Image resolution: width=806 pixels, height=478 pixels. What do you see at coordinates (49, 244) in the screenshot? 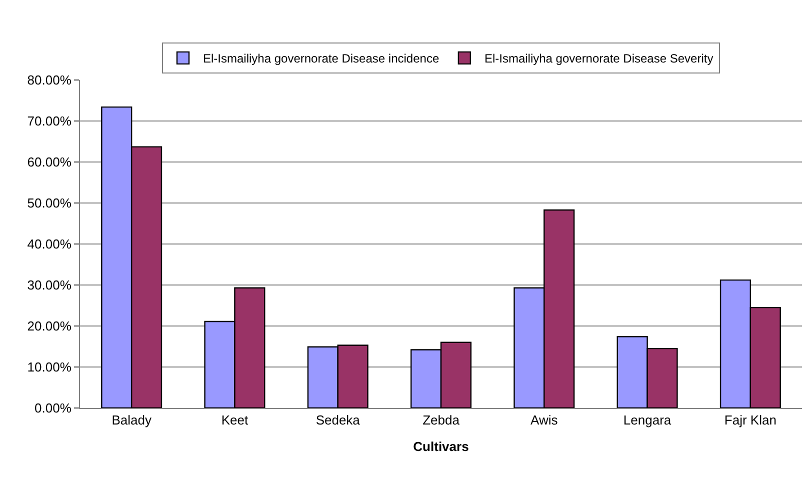
I see `y-tick-label: 40.00%` at bounding box center [49, 244].